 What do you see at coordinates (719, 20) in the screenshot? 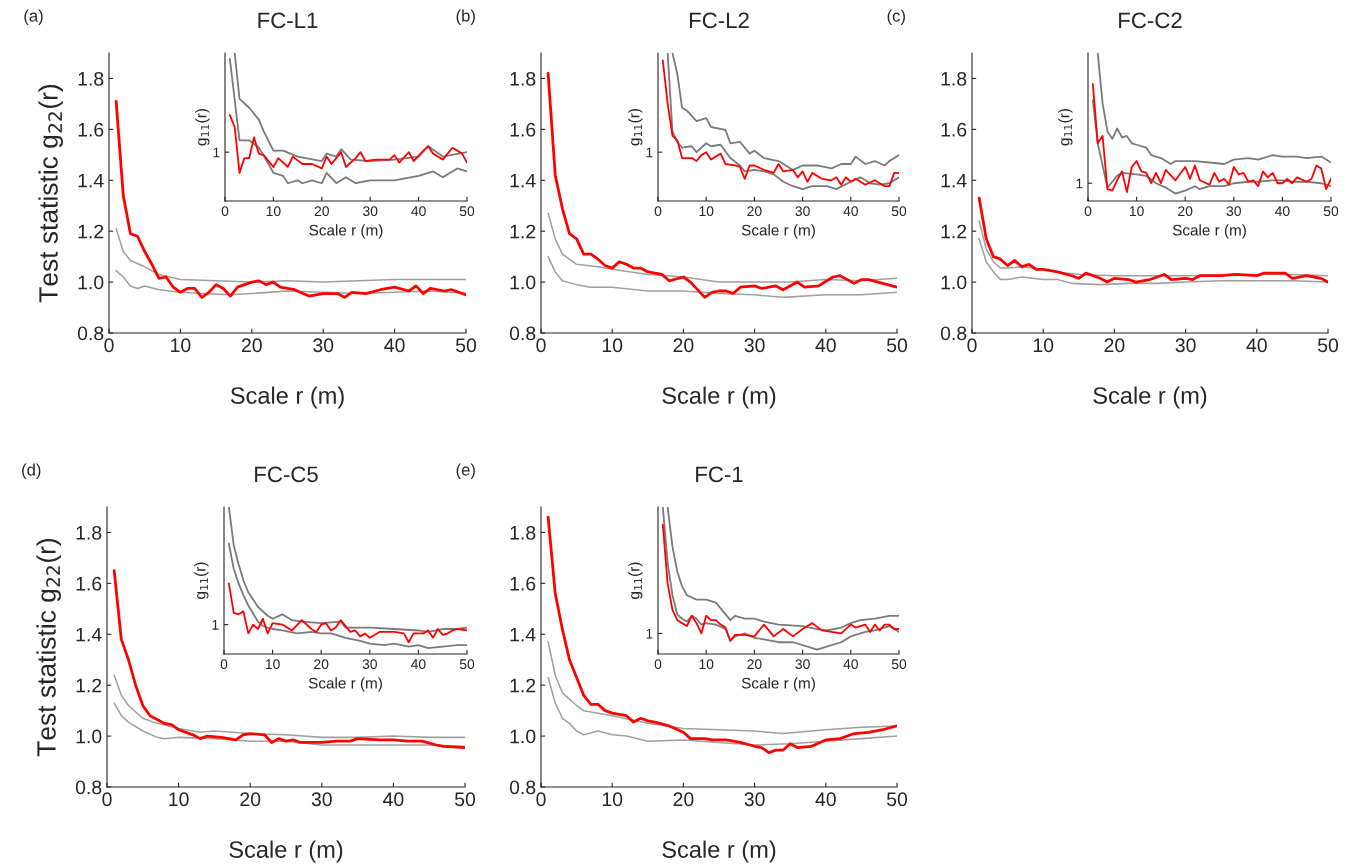
I see `chart-title: FC-L2` at bounding box center [719, 20].